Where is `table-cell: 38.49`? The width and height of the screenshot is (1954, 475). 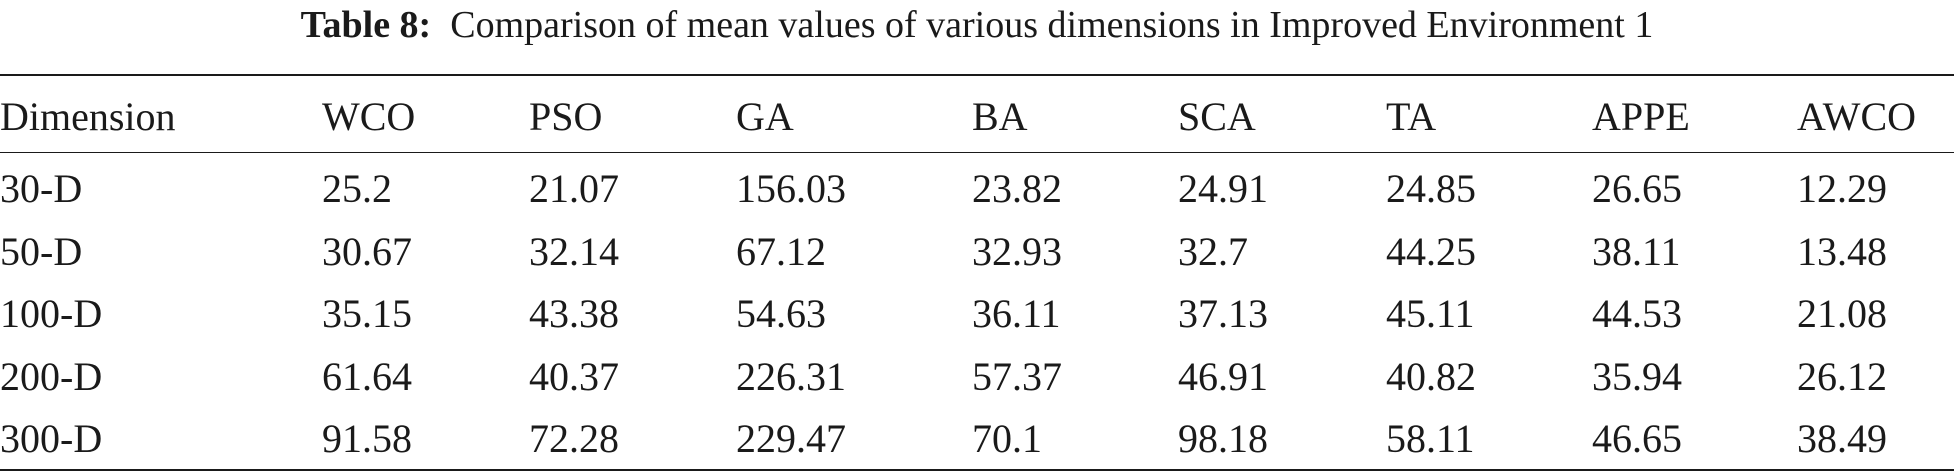
table-cell: 38.49 is located at coordinates (1842, 439).